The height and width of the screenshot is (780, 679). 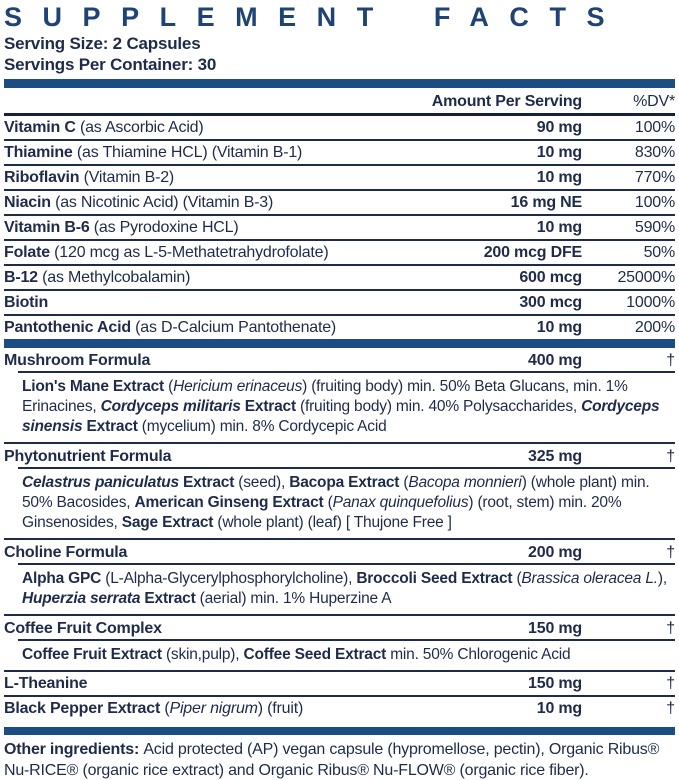 I want to click on text-segment: Brassica oleracea L., so click(x=589, y=578).